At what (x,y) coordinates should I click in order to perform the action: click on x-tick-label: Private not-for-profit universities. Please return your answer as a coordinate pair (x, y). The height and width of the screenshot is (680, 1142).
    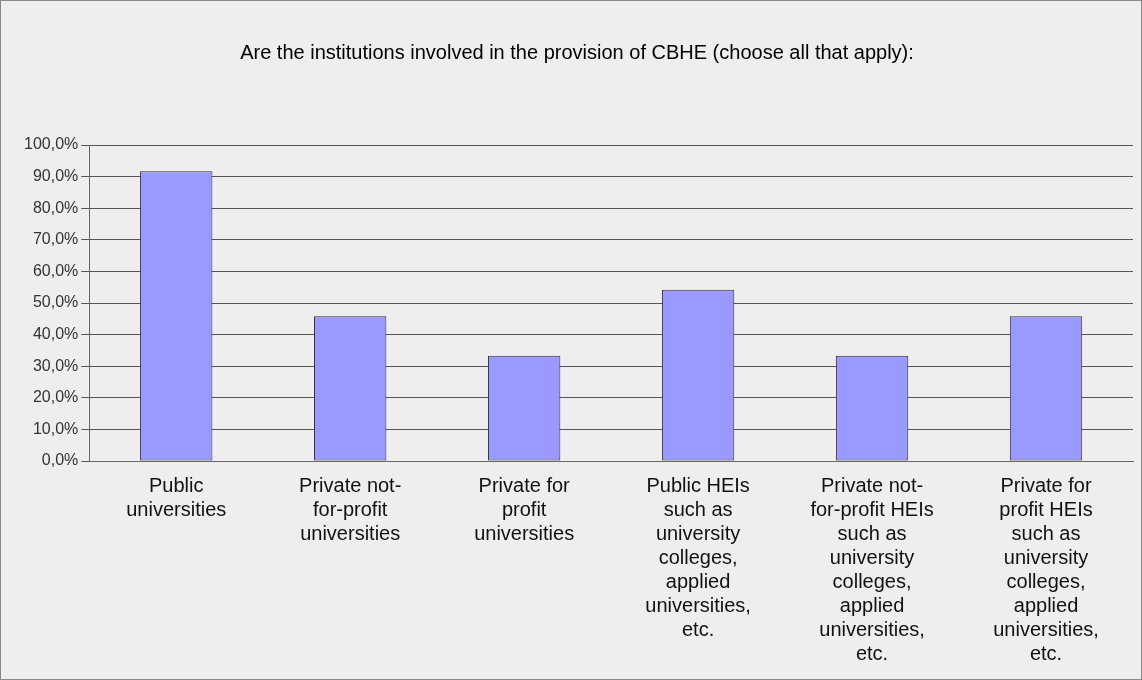
    Looking at the image, I should click on (350, 508).